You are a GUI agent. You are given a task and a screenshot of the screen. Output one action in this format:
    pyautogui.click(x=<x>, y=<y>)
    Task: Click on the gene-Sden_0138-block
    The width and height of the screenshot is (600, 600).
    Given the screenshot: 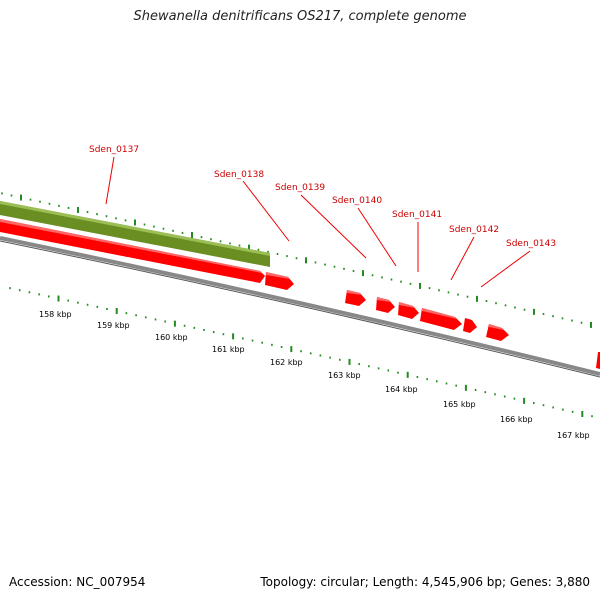 What is the action you would take?
    pyautogui.click(x=132, y=251)
    